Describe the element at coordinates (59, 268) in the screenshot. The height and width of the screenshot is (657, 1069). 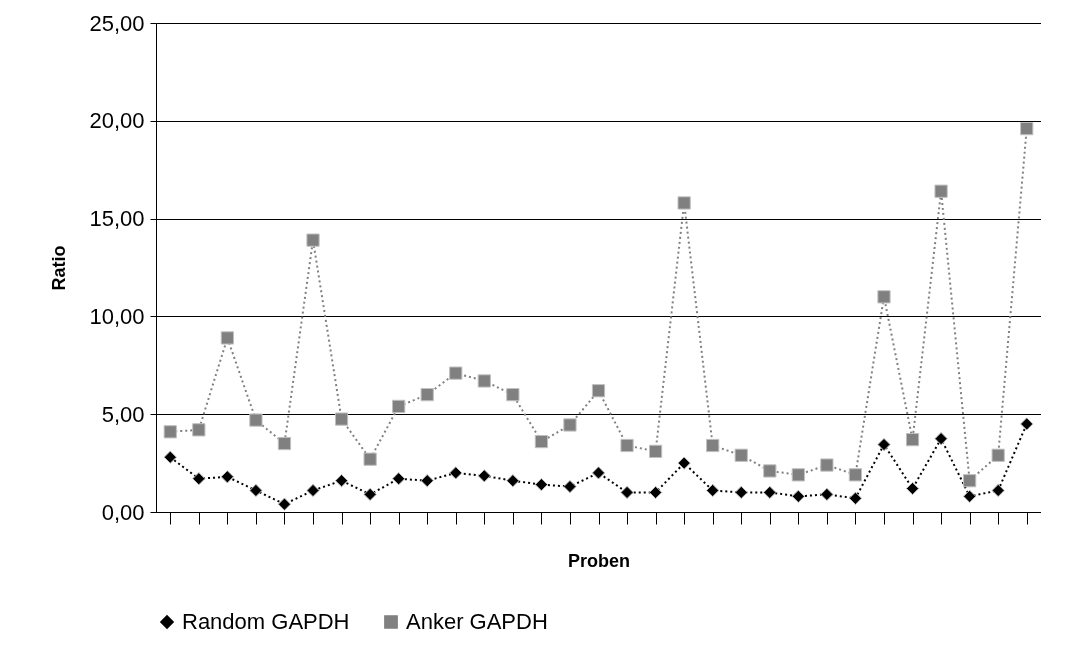
I see `y-axis-title: Ratio` at that location.